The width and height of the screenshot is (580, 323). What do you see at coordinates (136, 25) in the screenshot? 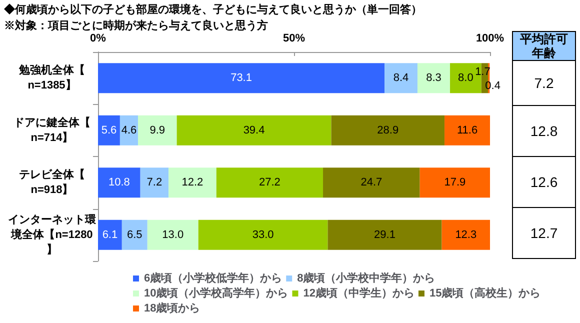
I see `chart-subtitle: ※対象：項目ごとに時期が来たら与えて良いと思う方` at bounding box center [136, 25].